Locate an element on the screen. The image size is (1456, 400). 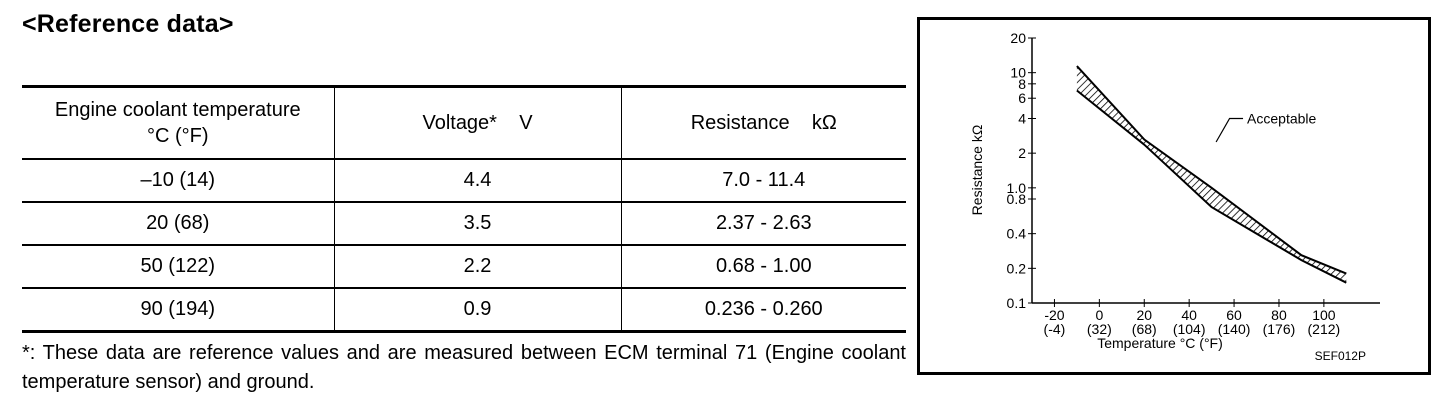
x-tick-label-celsius: 40 is located at coordinates (1189, 315).